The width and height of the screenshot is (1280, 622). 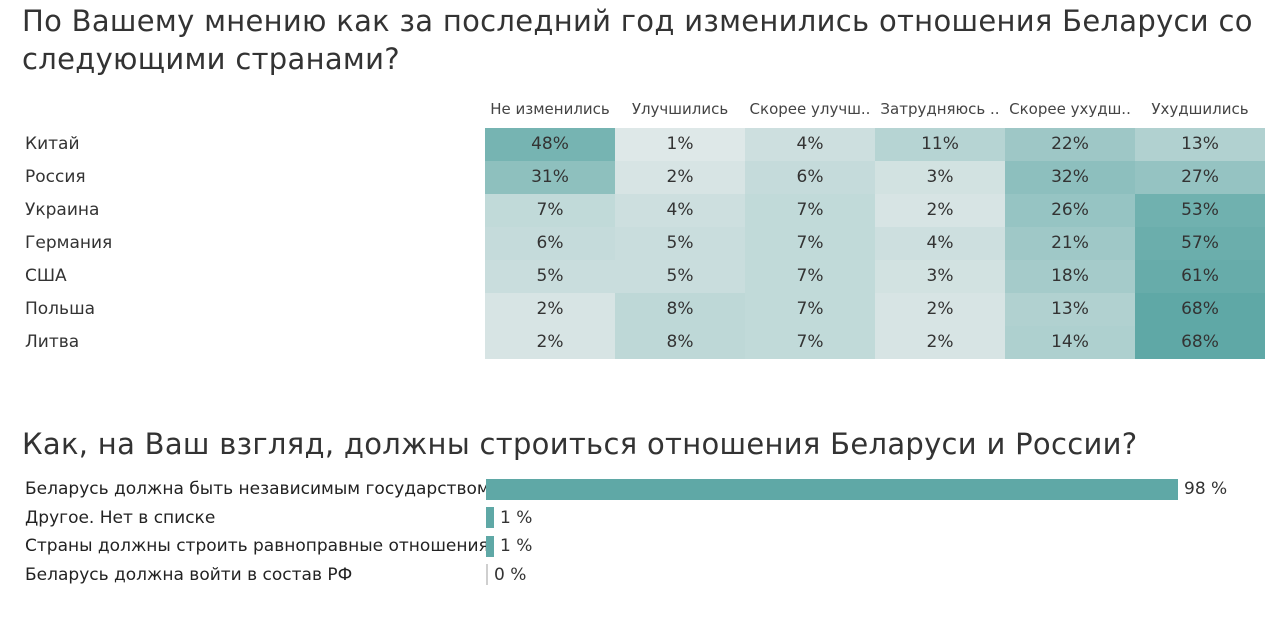 What do you see at coordinates (1070, 210) in the screenshot?
I see `heatmap-cell: 26%` at bounding box center [1070, 210].